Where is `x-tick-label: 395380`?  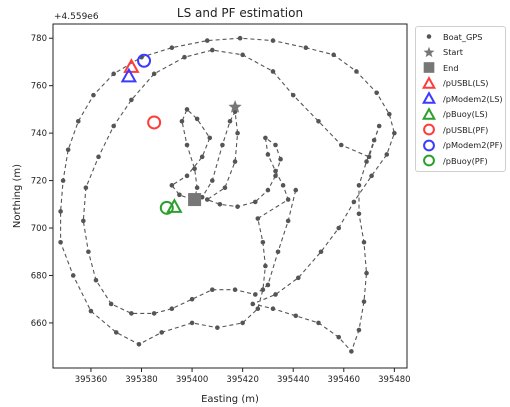
x-tick-label: 395380 is located at coordinates (141, 380).